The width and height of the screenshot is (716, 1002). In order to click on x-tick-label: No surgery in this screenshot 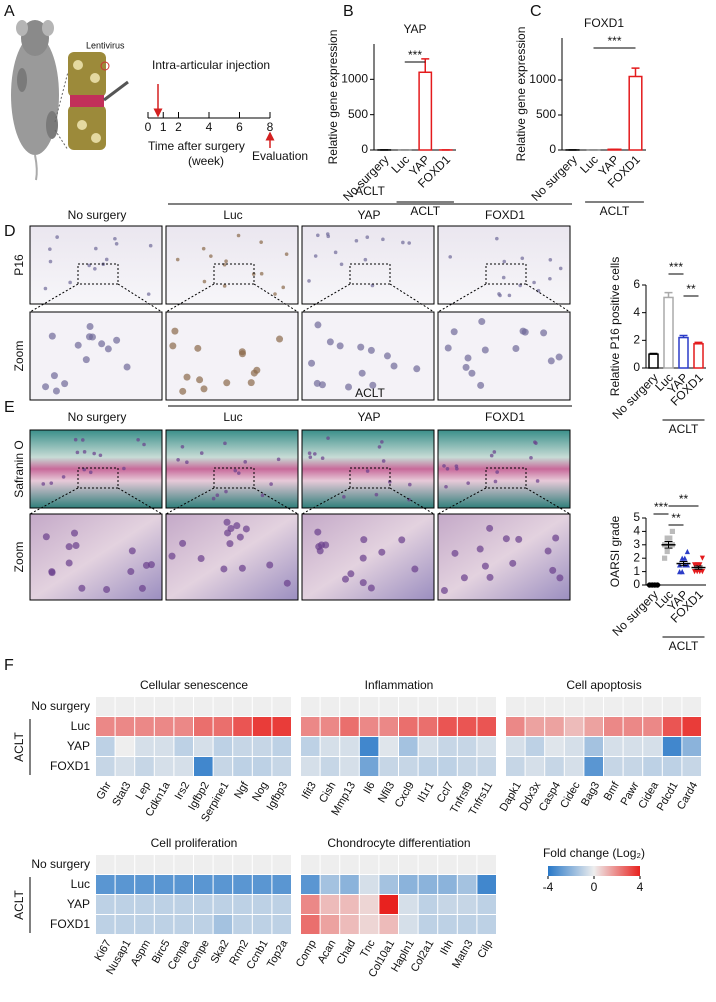, I will do `click(553, 177)`.